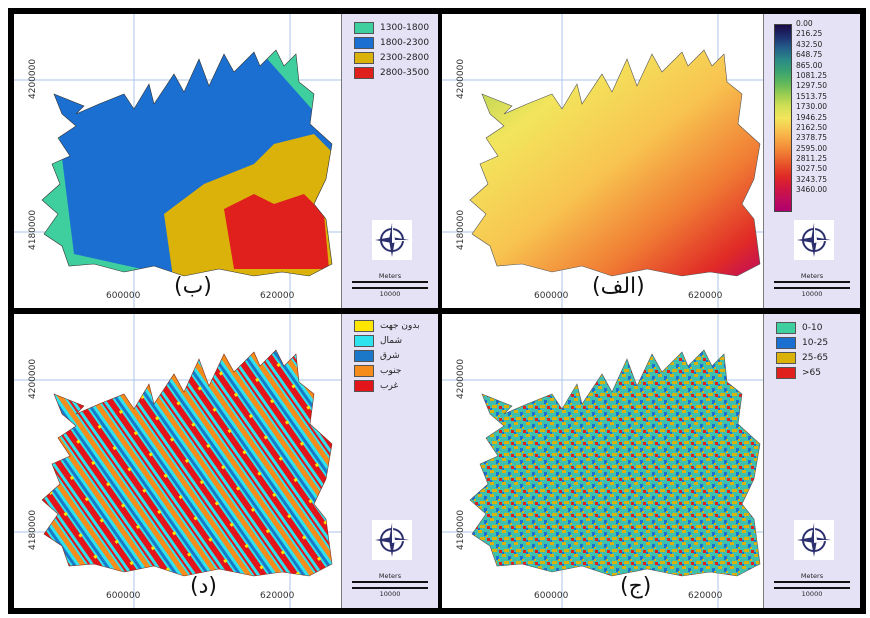  I want to click on legend-label: 2300-2800, so click(405, 57).